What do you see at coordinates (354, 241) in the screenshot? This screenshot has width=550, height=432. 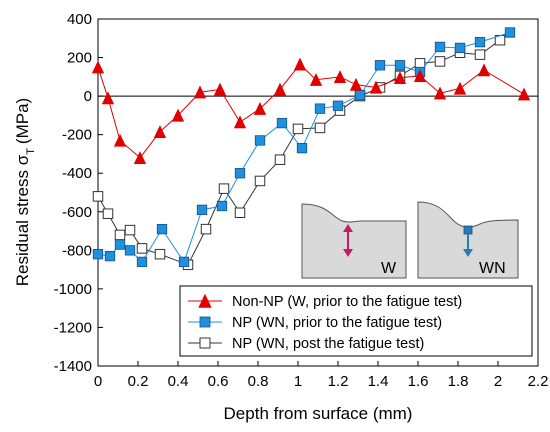 I see `inset-w-profile` at bounding box center [354, 241].